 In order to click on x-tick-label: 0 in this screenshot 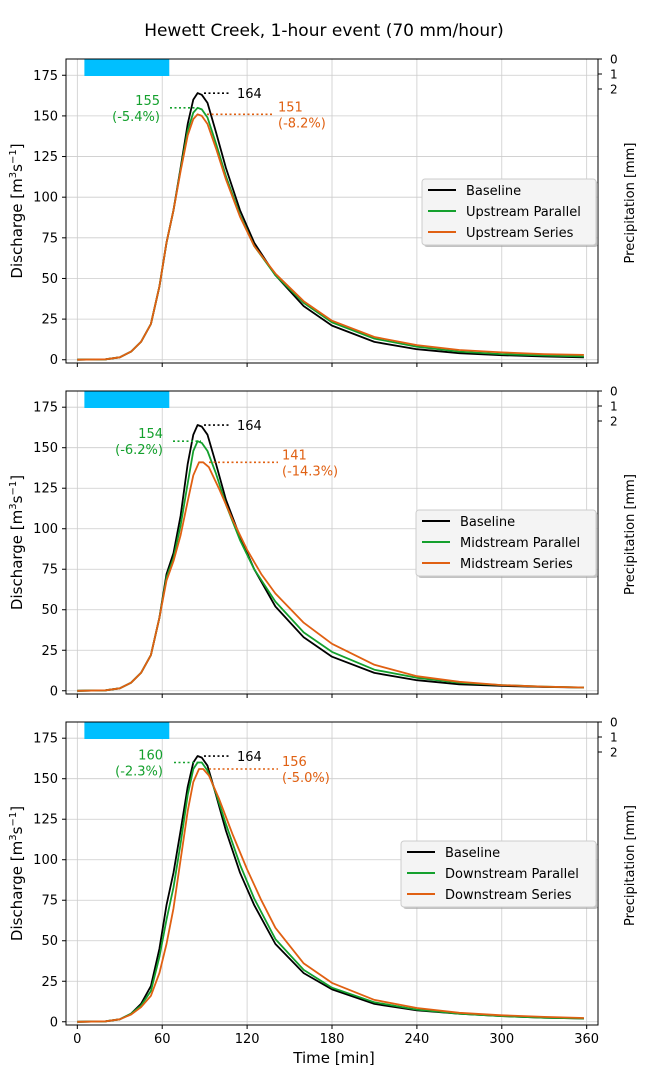, I will do `click(77, 1039)`.